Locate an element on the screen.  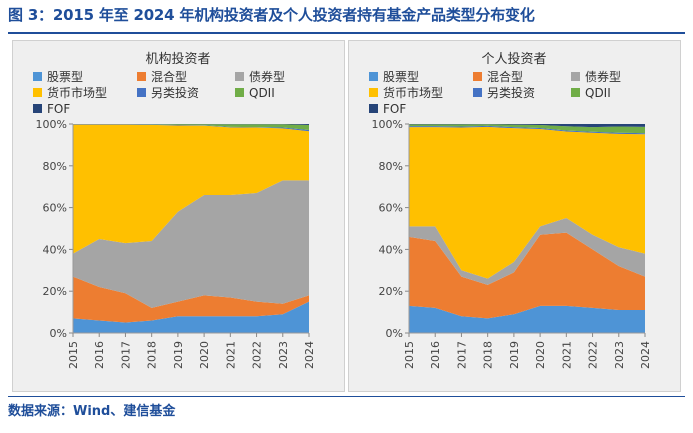
chart-title: 机构投资者 is located at coordinates (177, 59).